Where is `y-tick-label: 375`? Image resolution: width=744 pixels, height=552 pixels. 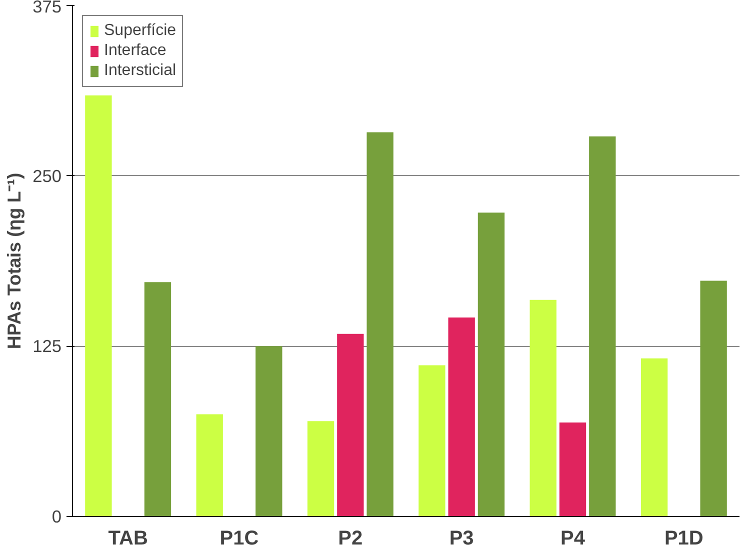 y-tick-label: 375 is located at coordinates (47, 8).